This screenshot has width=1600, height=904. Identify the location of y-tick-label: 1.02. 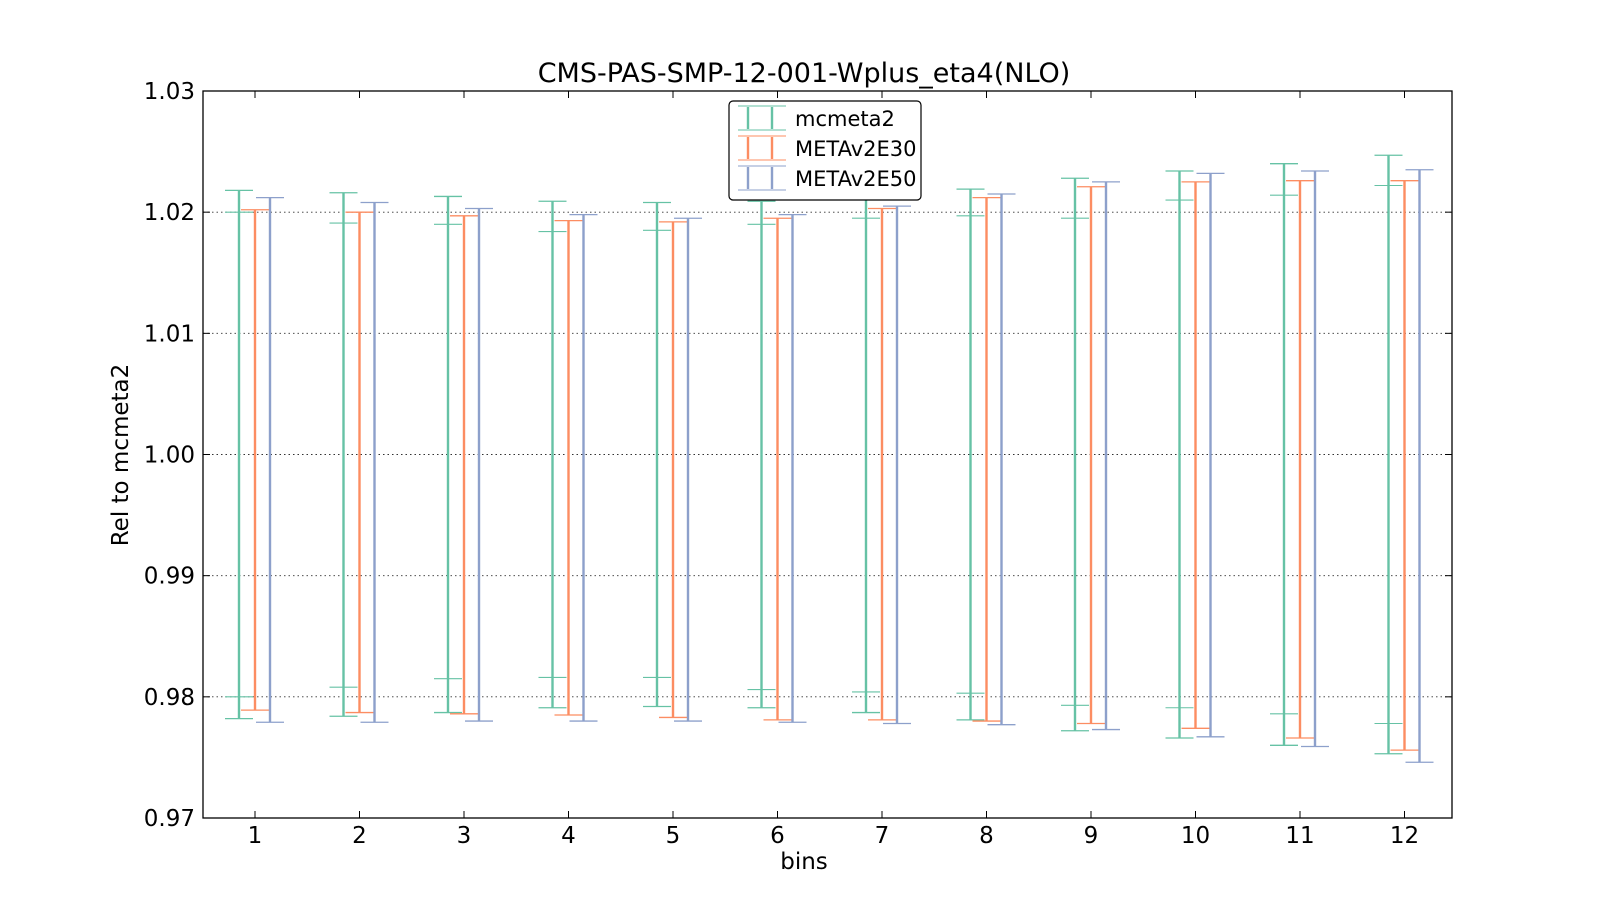
(169, 213).